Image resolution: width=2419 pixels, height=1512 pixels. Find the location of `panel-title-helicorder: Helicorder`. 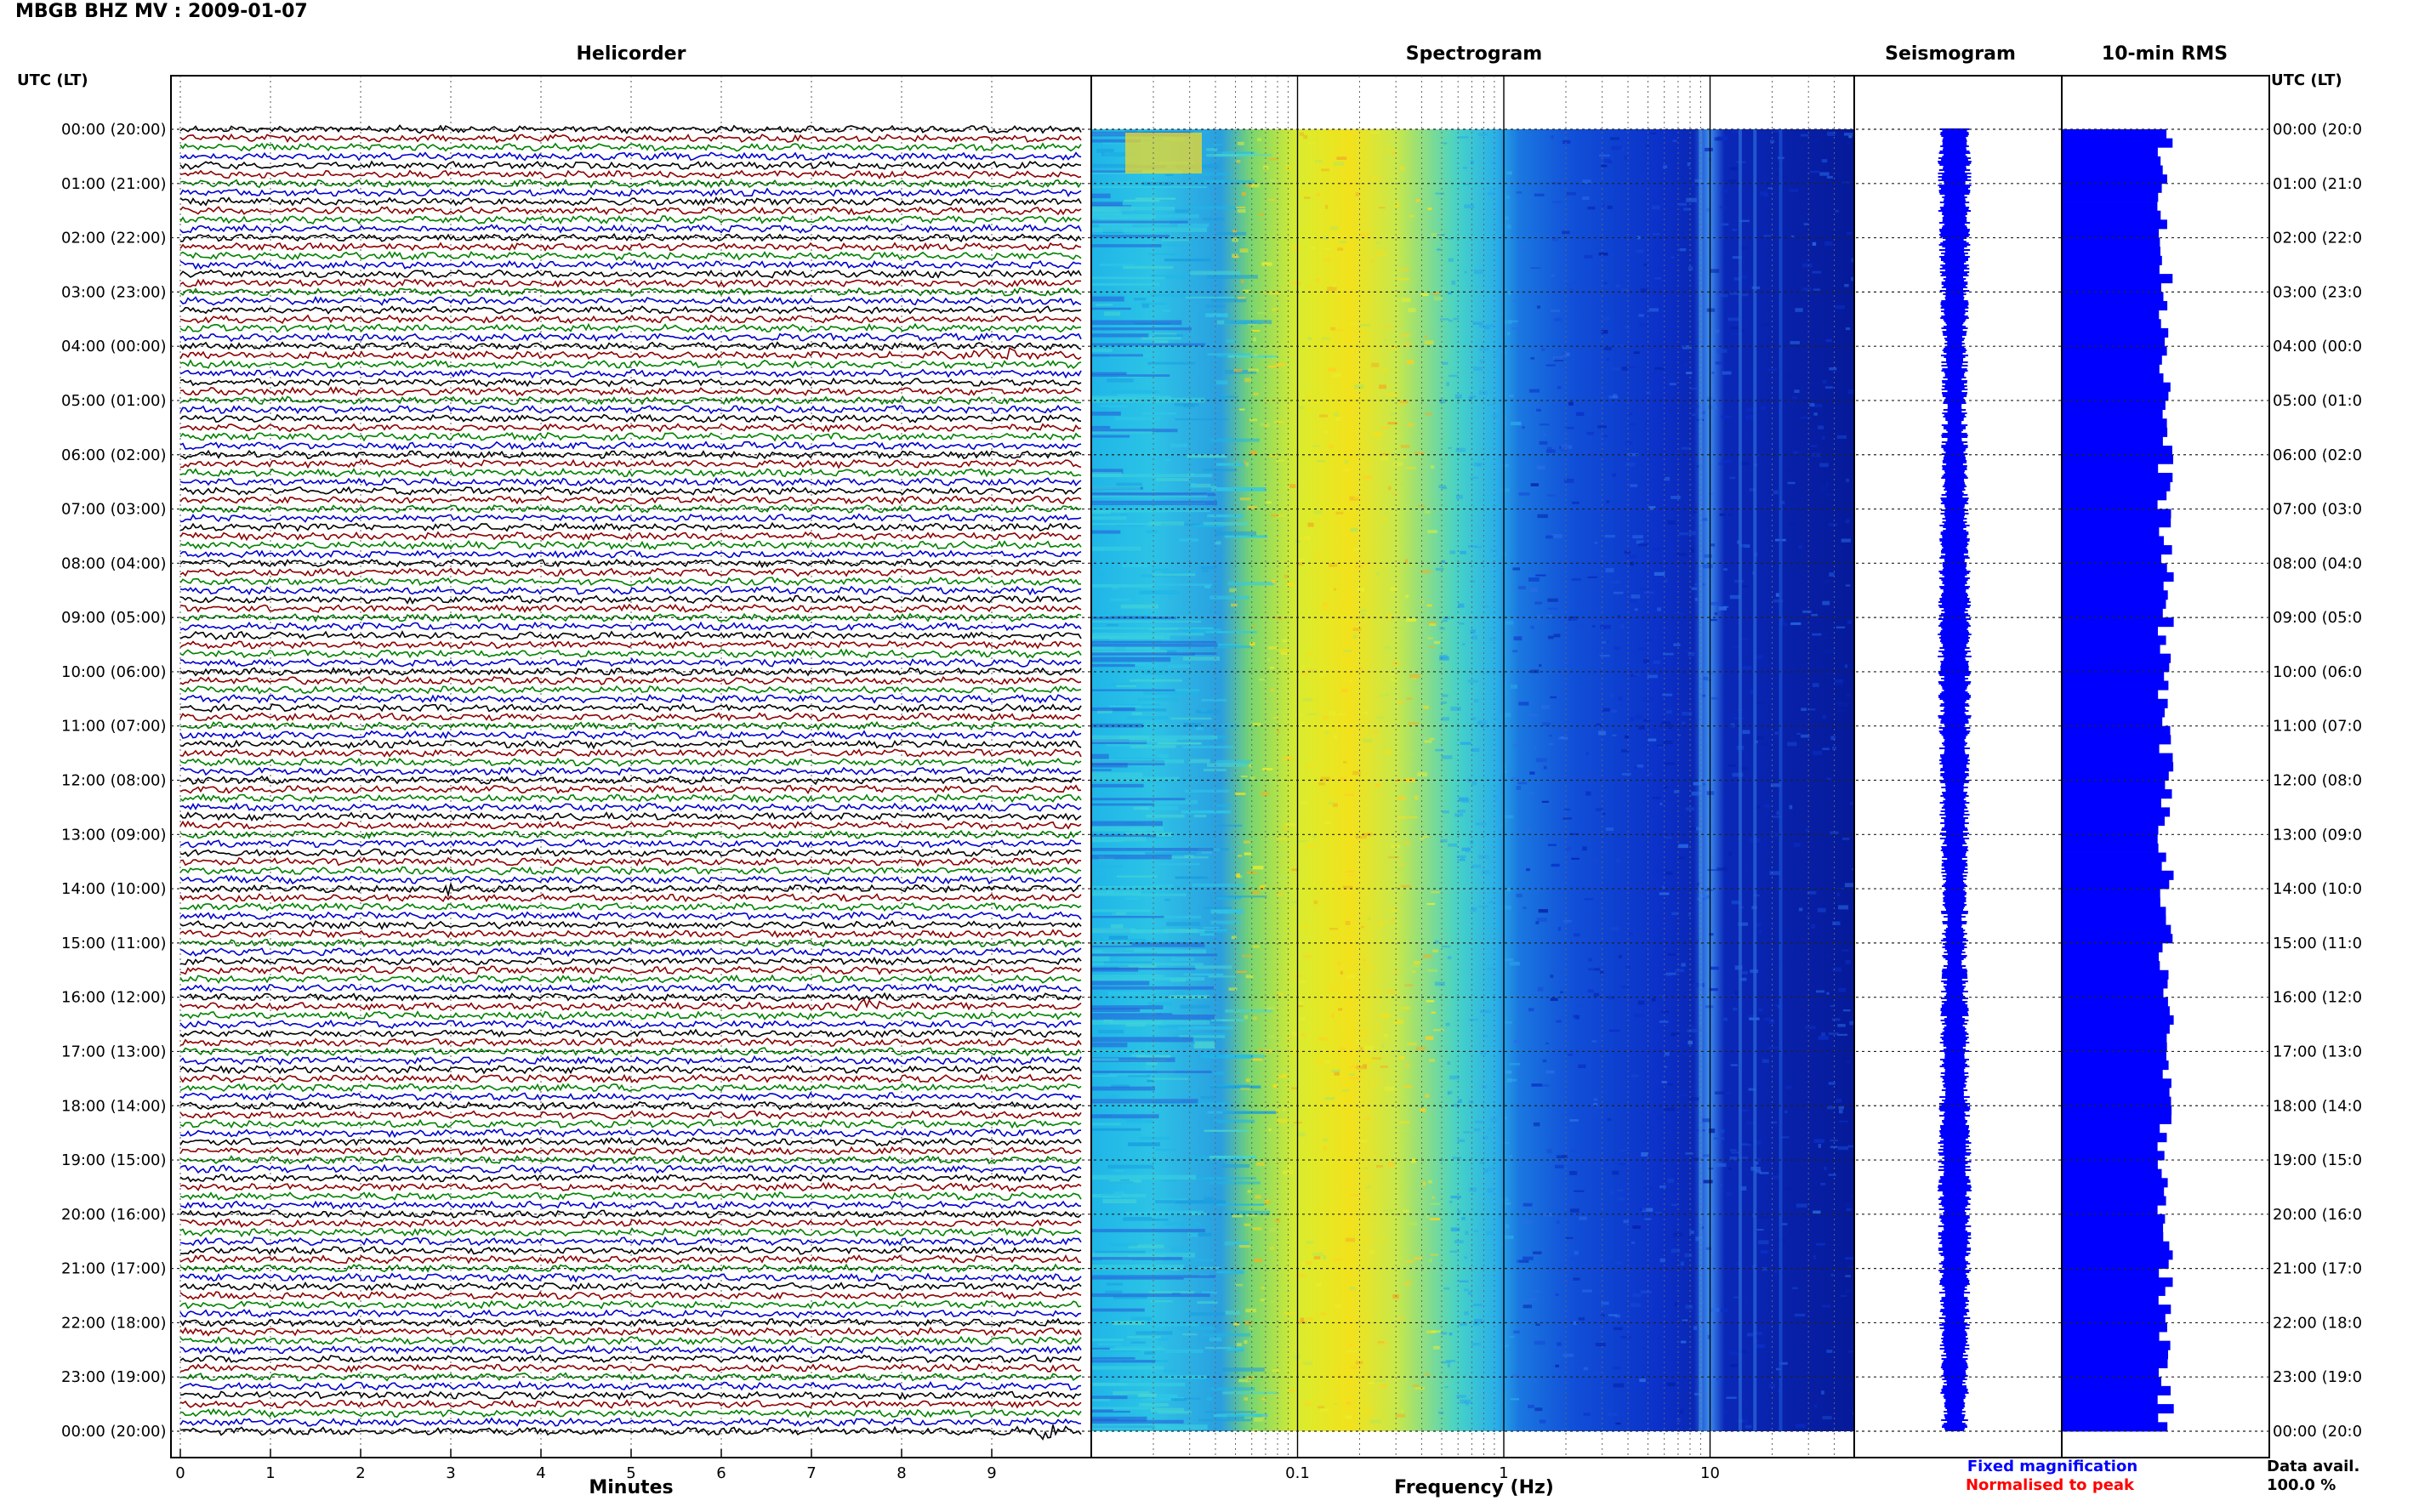

panel-title-helicorder: Helicorder is located at coordinates (631, 54).